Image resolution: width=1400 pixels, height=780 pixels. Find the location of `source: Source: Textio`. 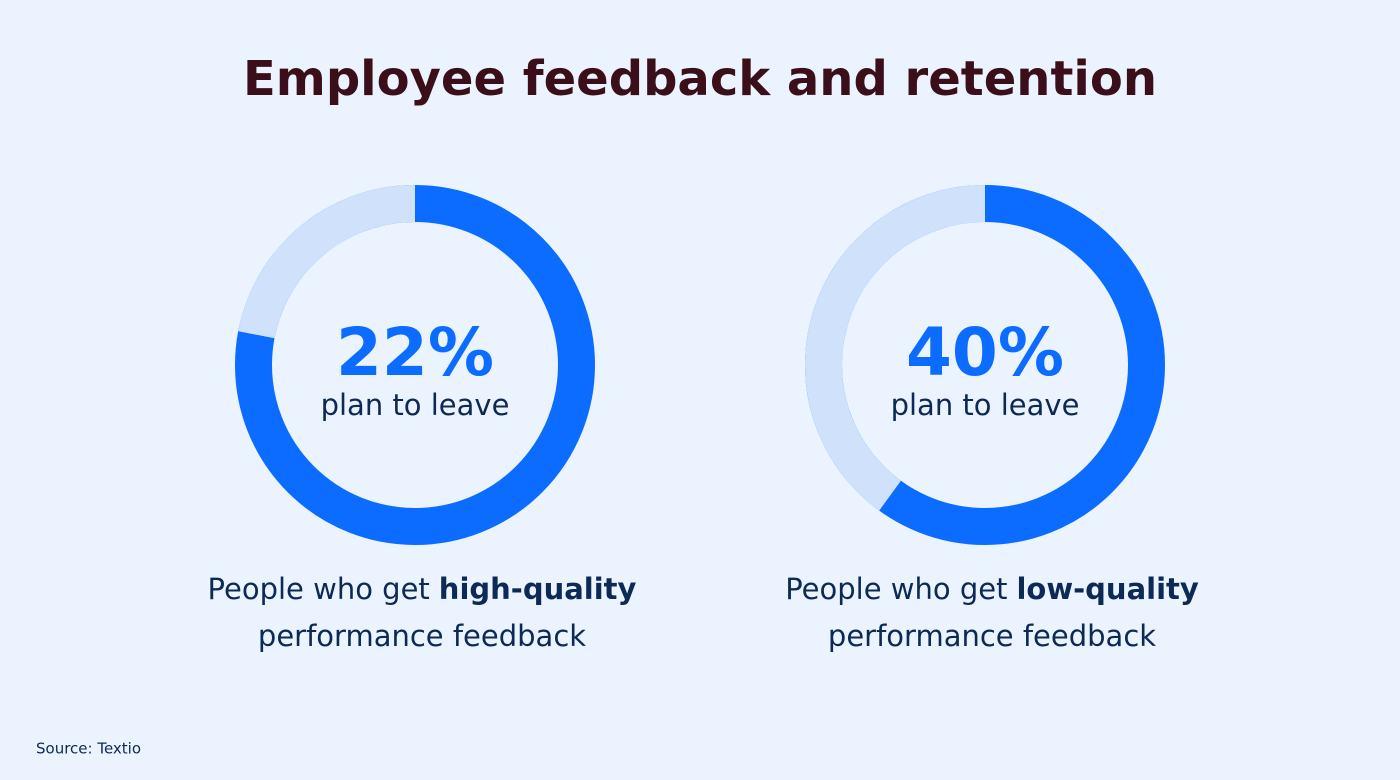

source: Source: Textio is located at coordinates (88, 749).